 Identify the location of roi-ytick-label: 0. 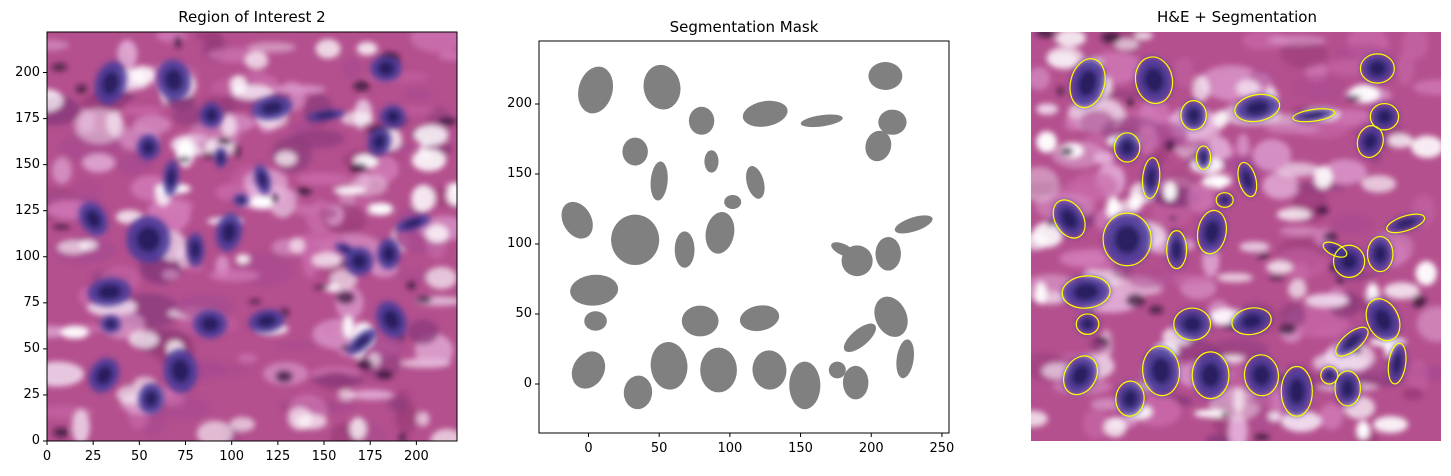
(35, 440).